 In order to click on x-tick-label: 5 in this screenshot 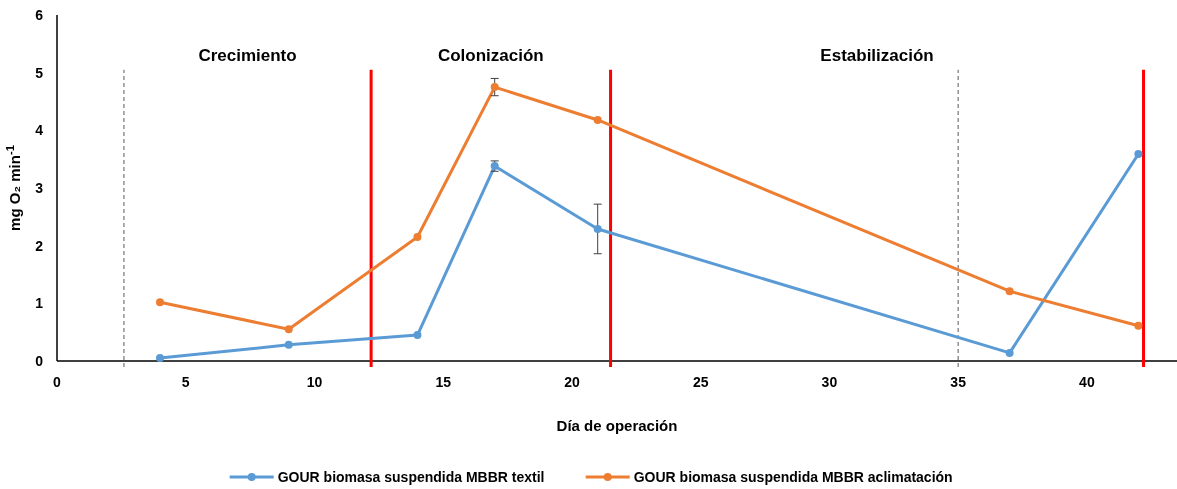, I will do `click(185, 382)`.